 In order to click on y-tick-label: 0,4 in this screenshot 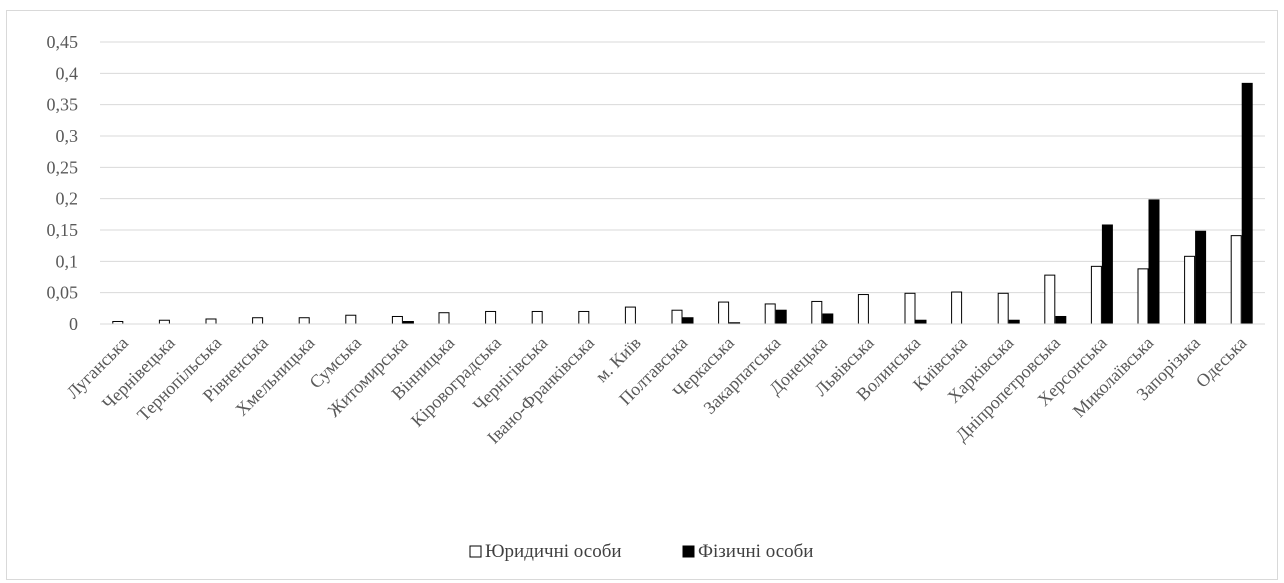, I will do `click(67, 73)`.